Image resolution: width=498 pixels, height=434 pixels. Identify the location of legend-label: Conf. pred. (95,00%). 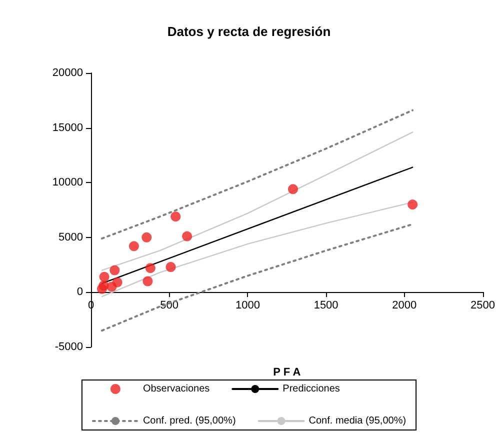
(189, 421).